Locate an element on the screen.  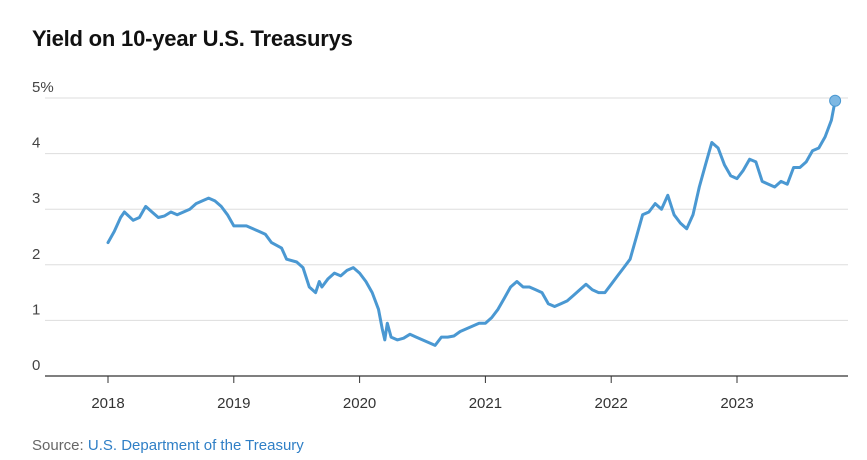
y-tick-label: 0 is located at coordinates (36, 365).